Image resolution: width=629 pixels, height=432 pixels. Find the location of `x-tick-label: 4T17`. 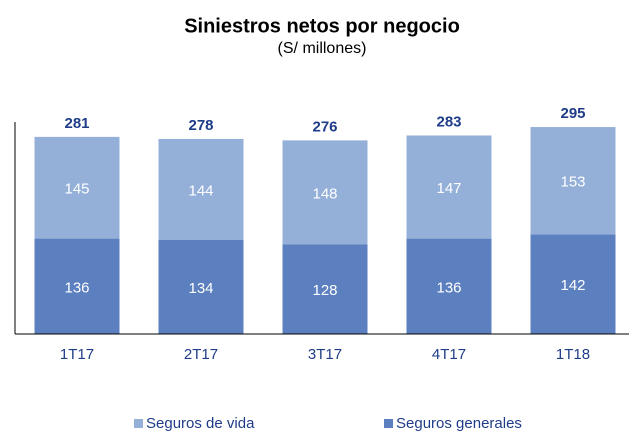

x-tick-label: 4T17 is located at coordinates (449, 354).